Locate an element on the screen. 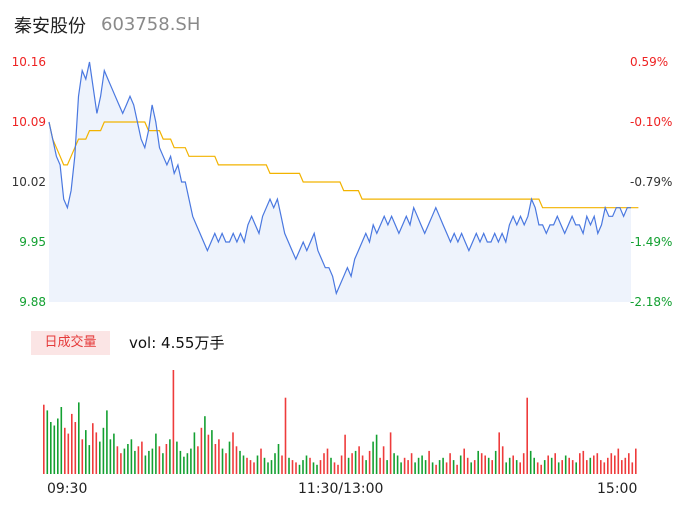 This screenshot has height=524, width=686. pct-tick-2: -0.10% is located at coordinates (651, 122).